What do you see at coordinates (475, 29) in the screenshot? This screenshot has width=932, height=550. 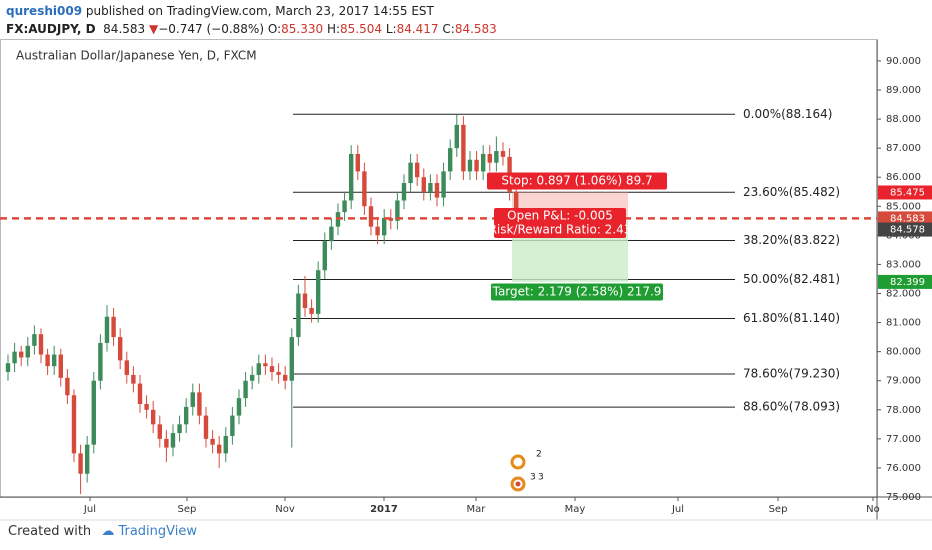 I see `quote-value: 84.583` at bounding box center [475, 29].